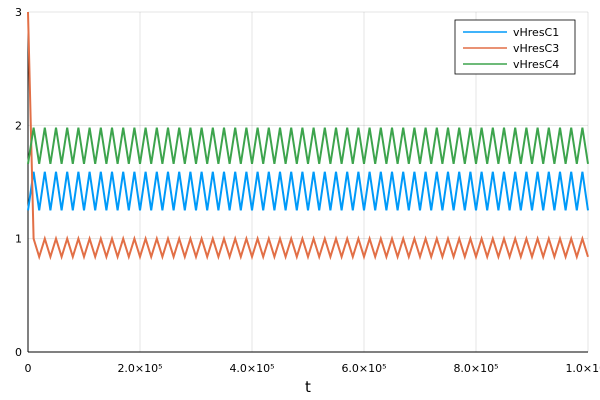 This screenshot has height=400, width=600. Describe the element at coordinates (18, 12) in the screenshot. I see `y-tick-label: 3` at that location.